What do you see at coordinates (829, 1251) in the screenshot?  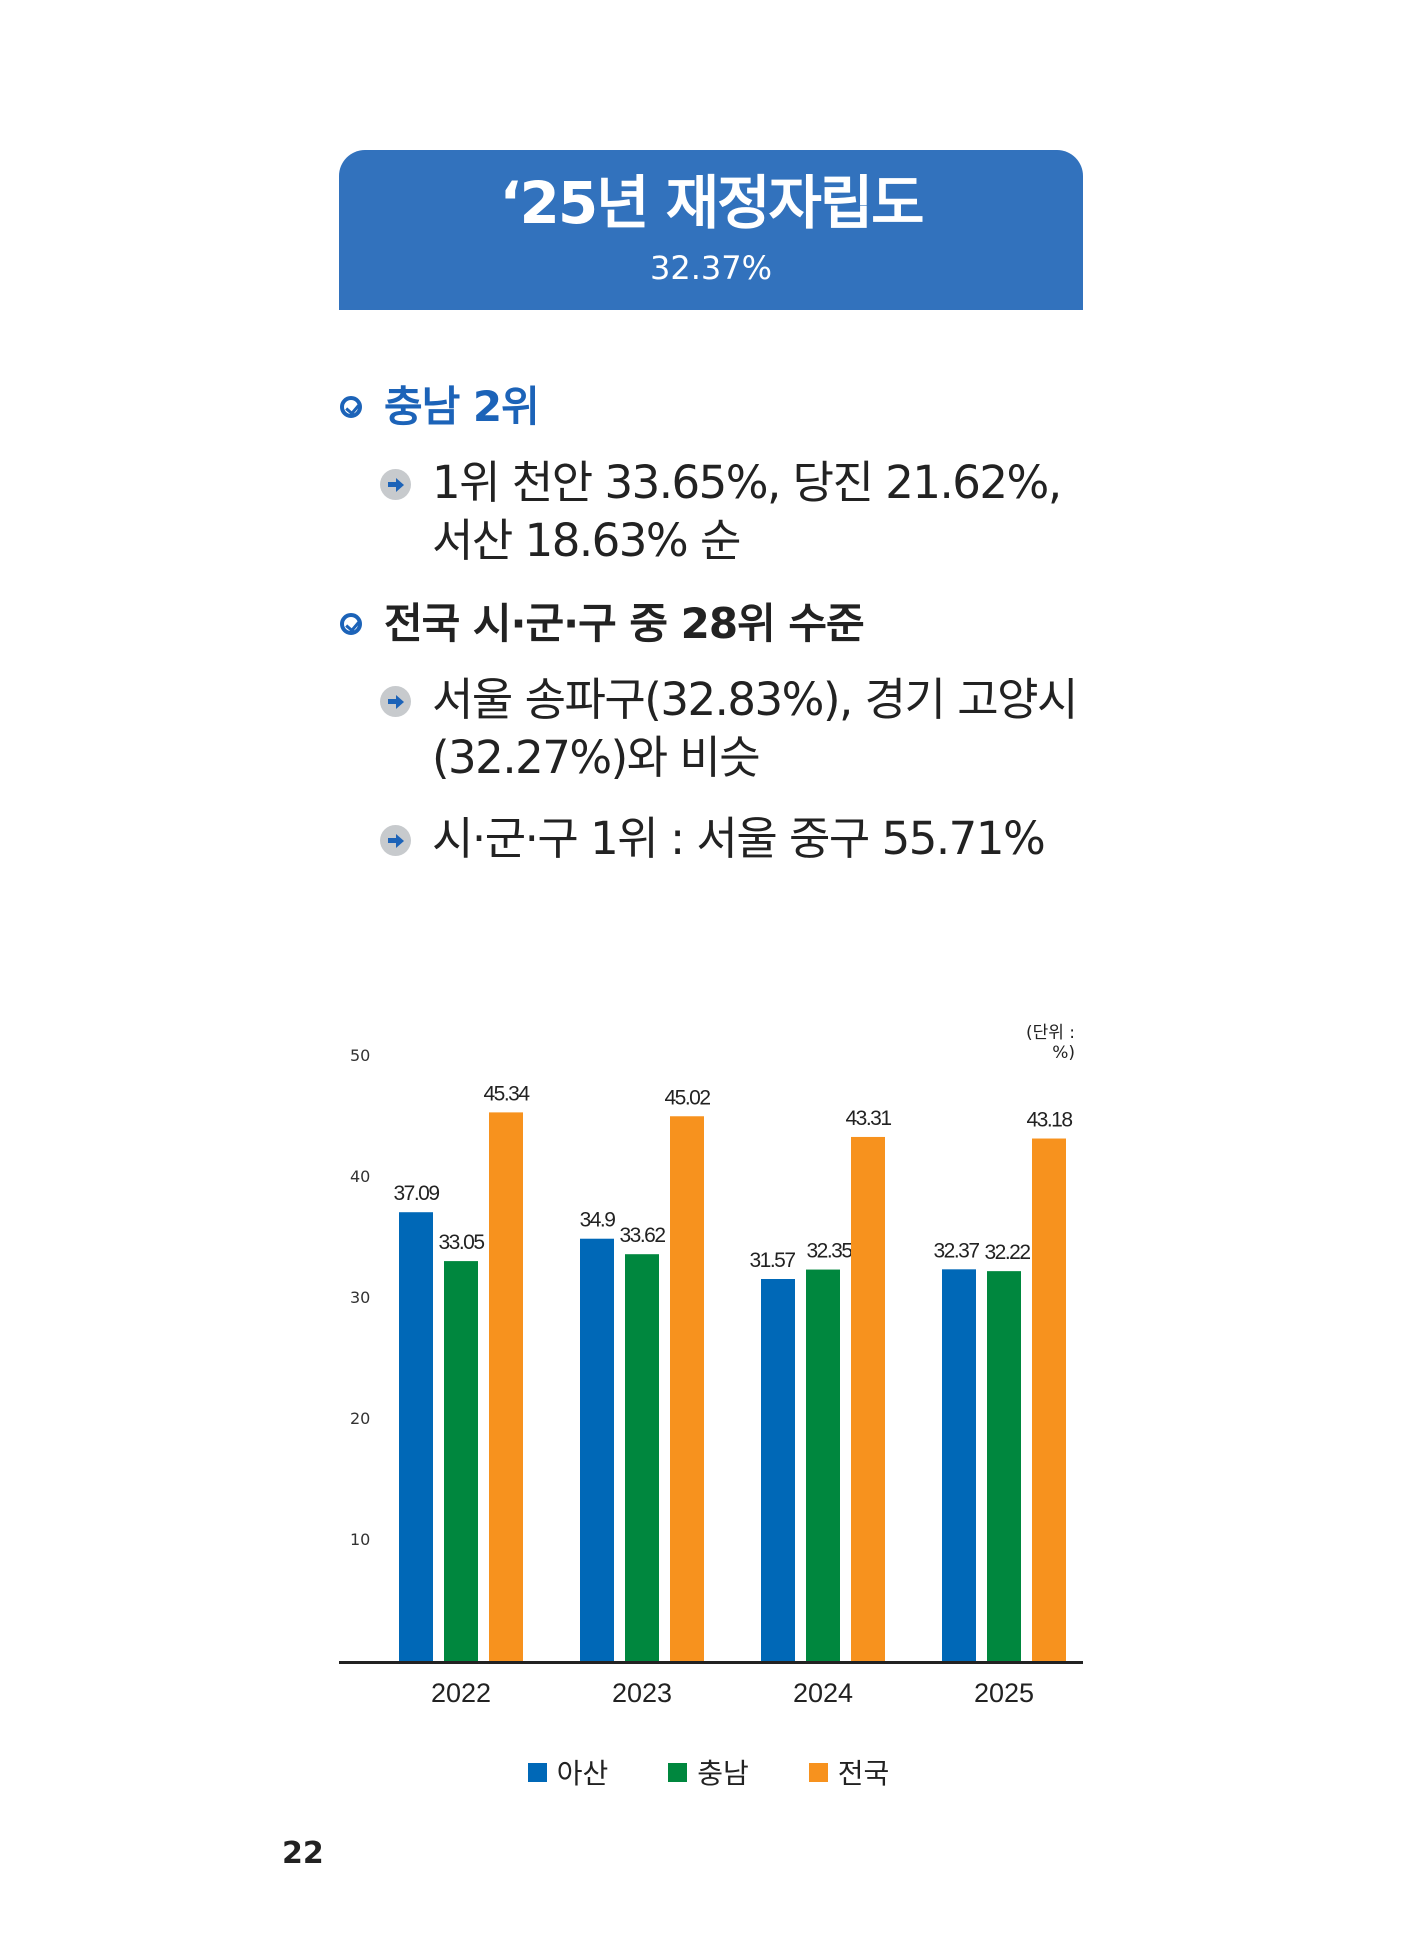 I see `data-label: 32.35` at bounding box center [829, 1251].